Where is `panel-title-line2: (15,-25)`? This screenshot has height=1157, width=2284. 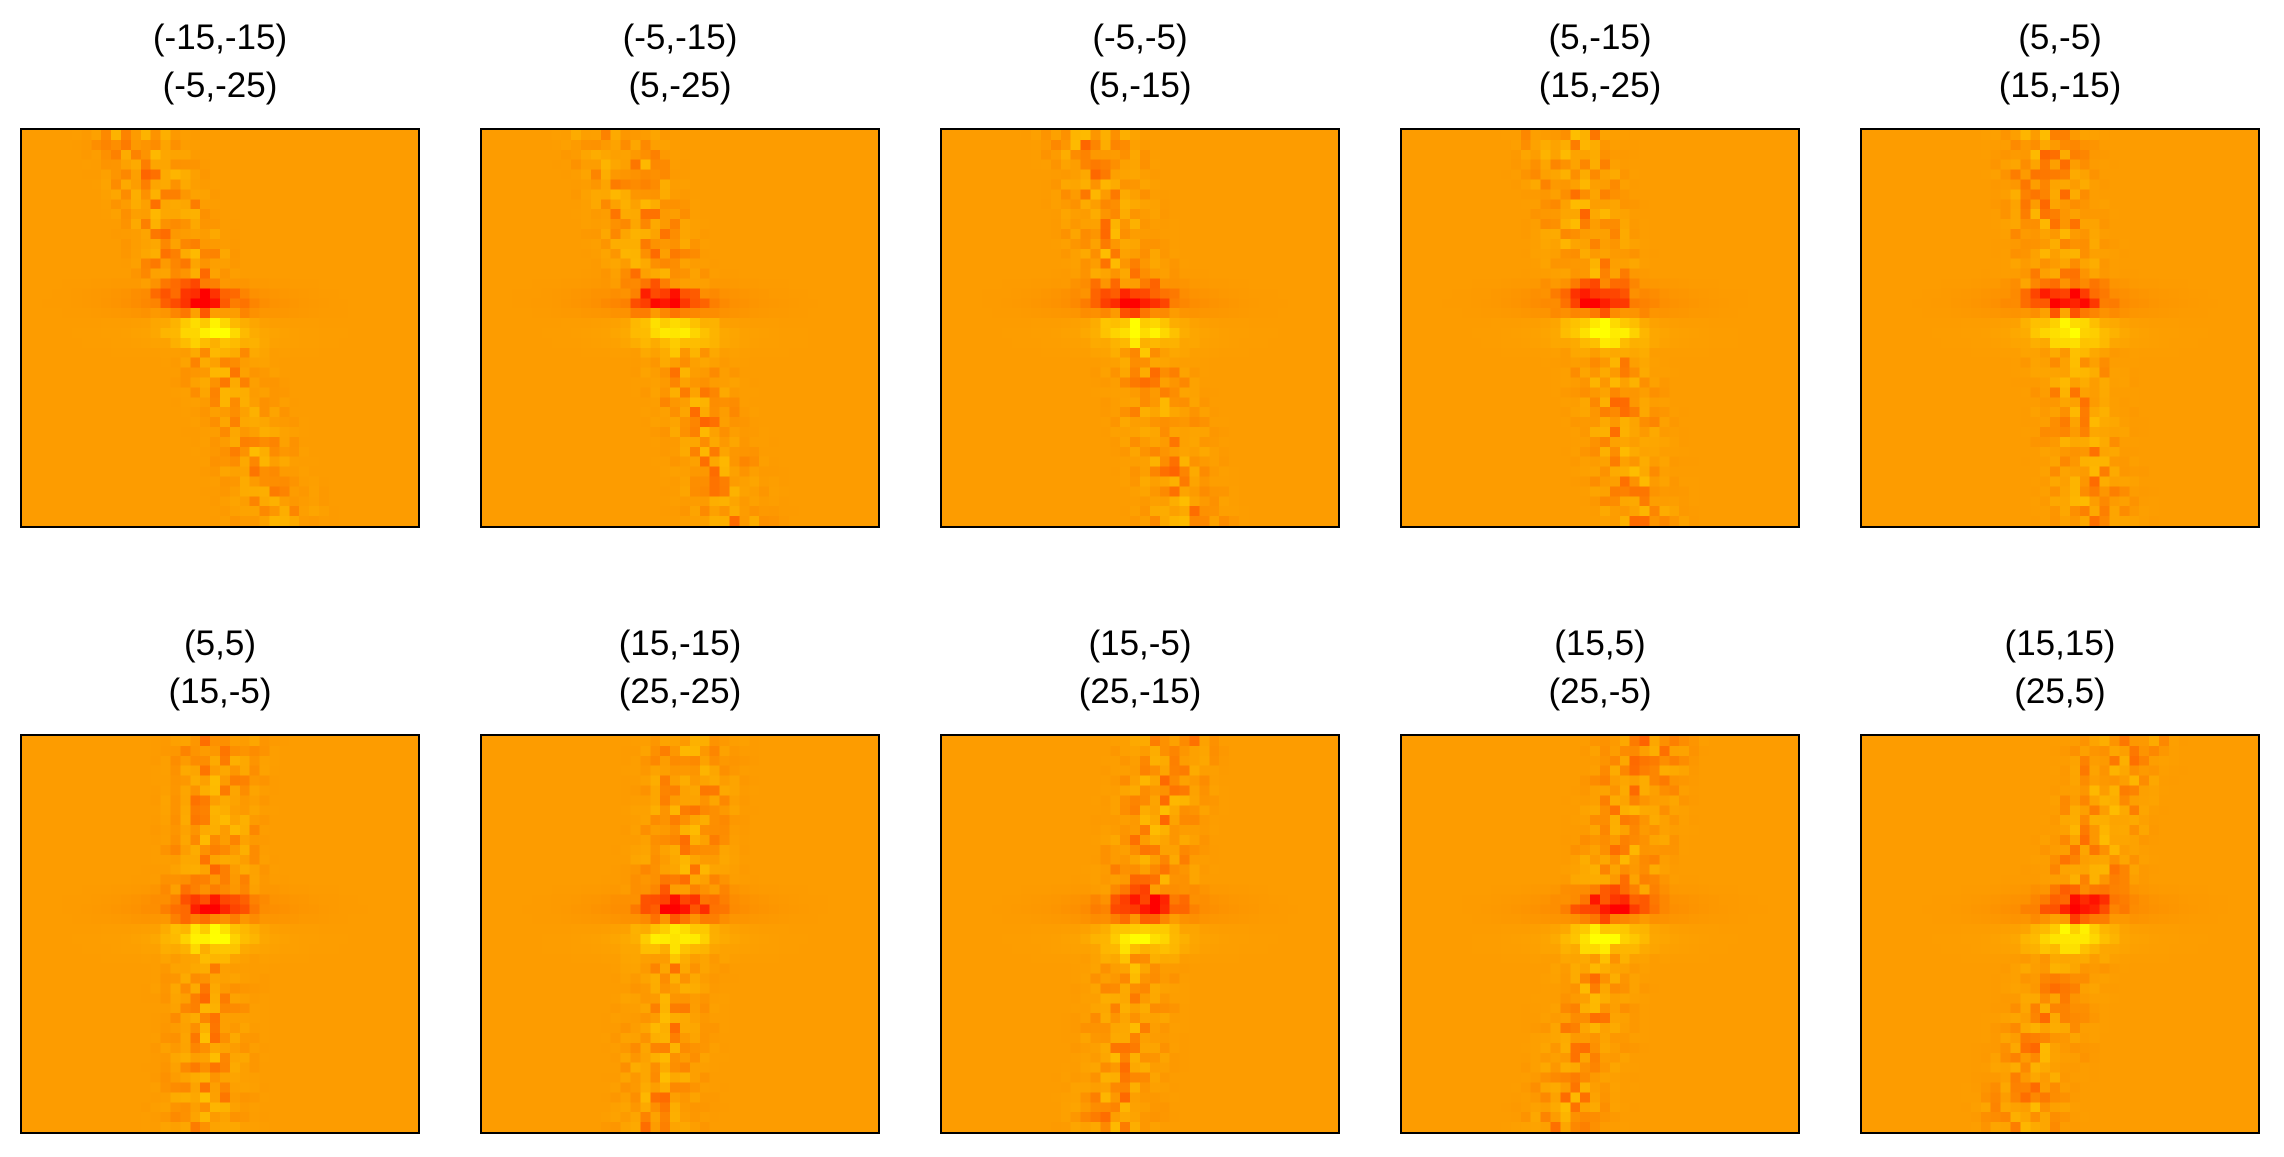
panel-title-line2: (15,-25) is located at coordinates (1600, 85).